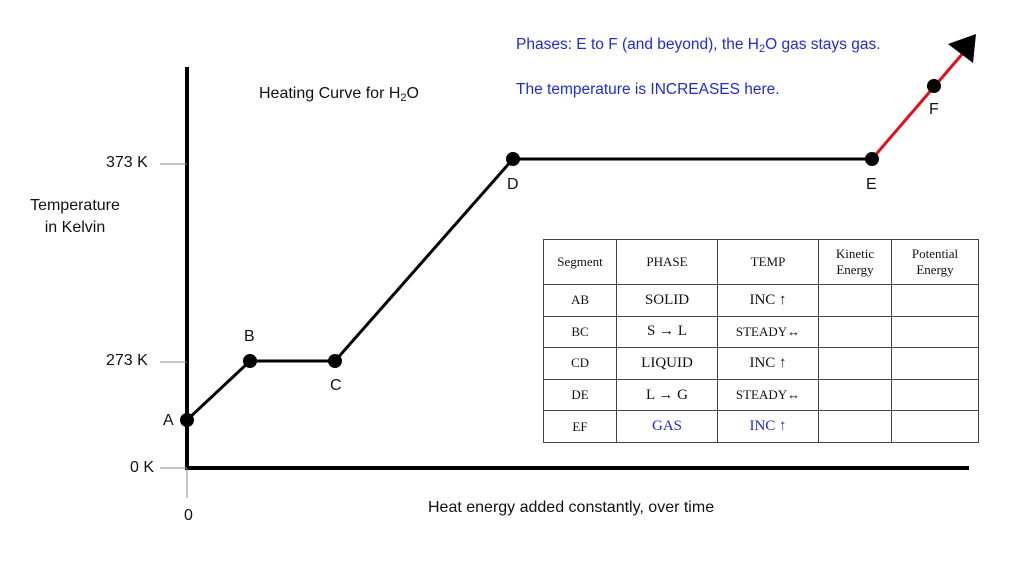 The height and width of the screenshot is (576, 1024). I want to click on point-f-label: F, so click(934, 109).